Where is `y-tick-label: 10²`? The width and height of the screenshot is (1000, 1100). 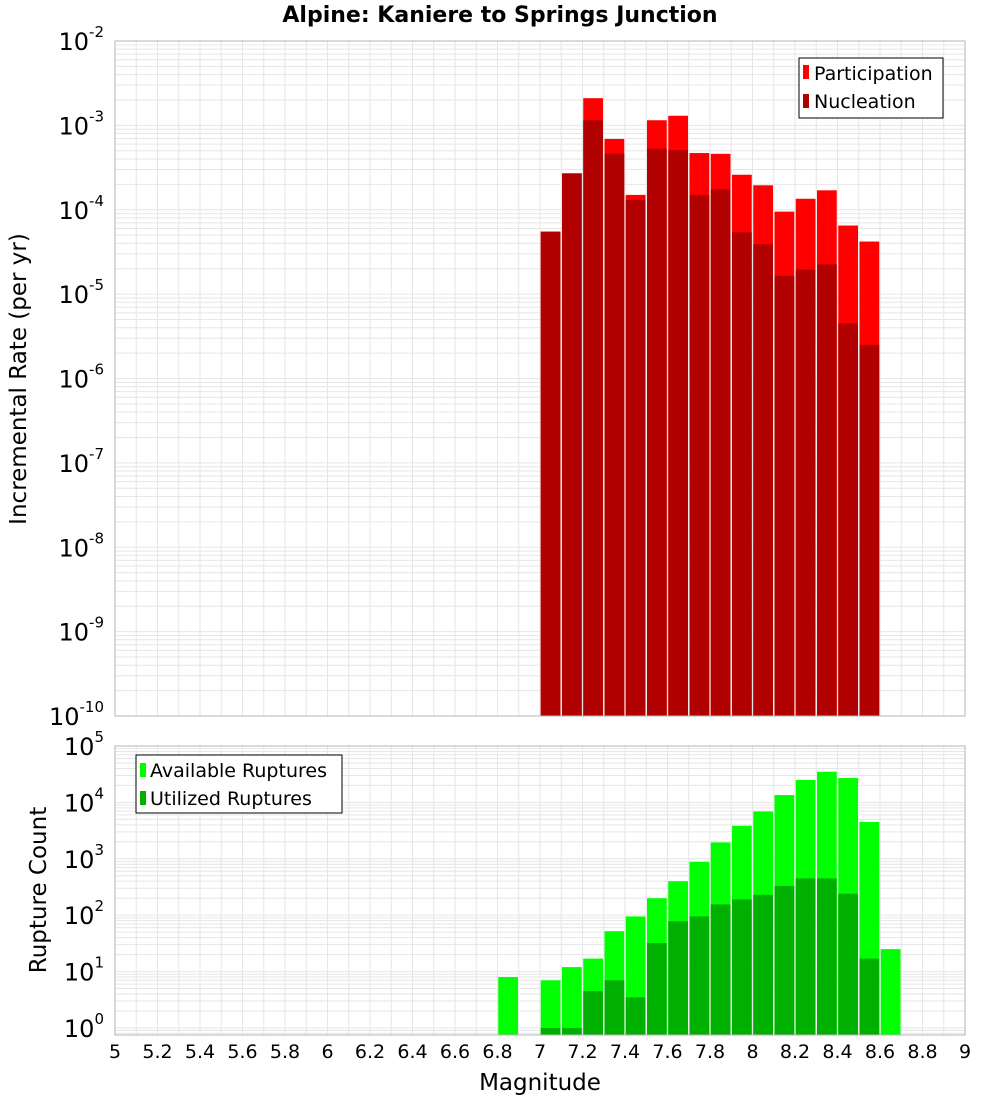 y-tick-label: 10² is located at coordinates (84, 913).